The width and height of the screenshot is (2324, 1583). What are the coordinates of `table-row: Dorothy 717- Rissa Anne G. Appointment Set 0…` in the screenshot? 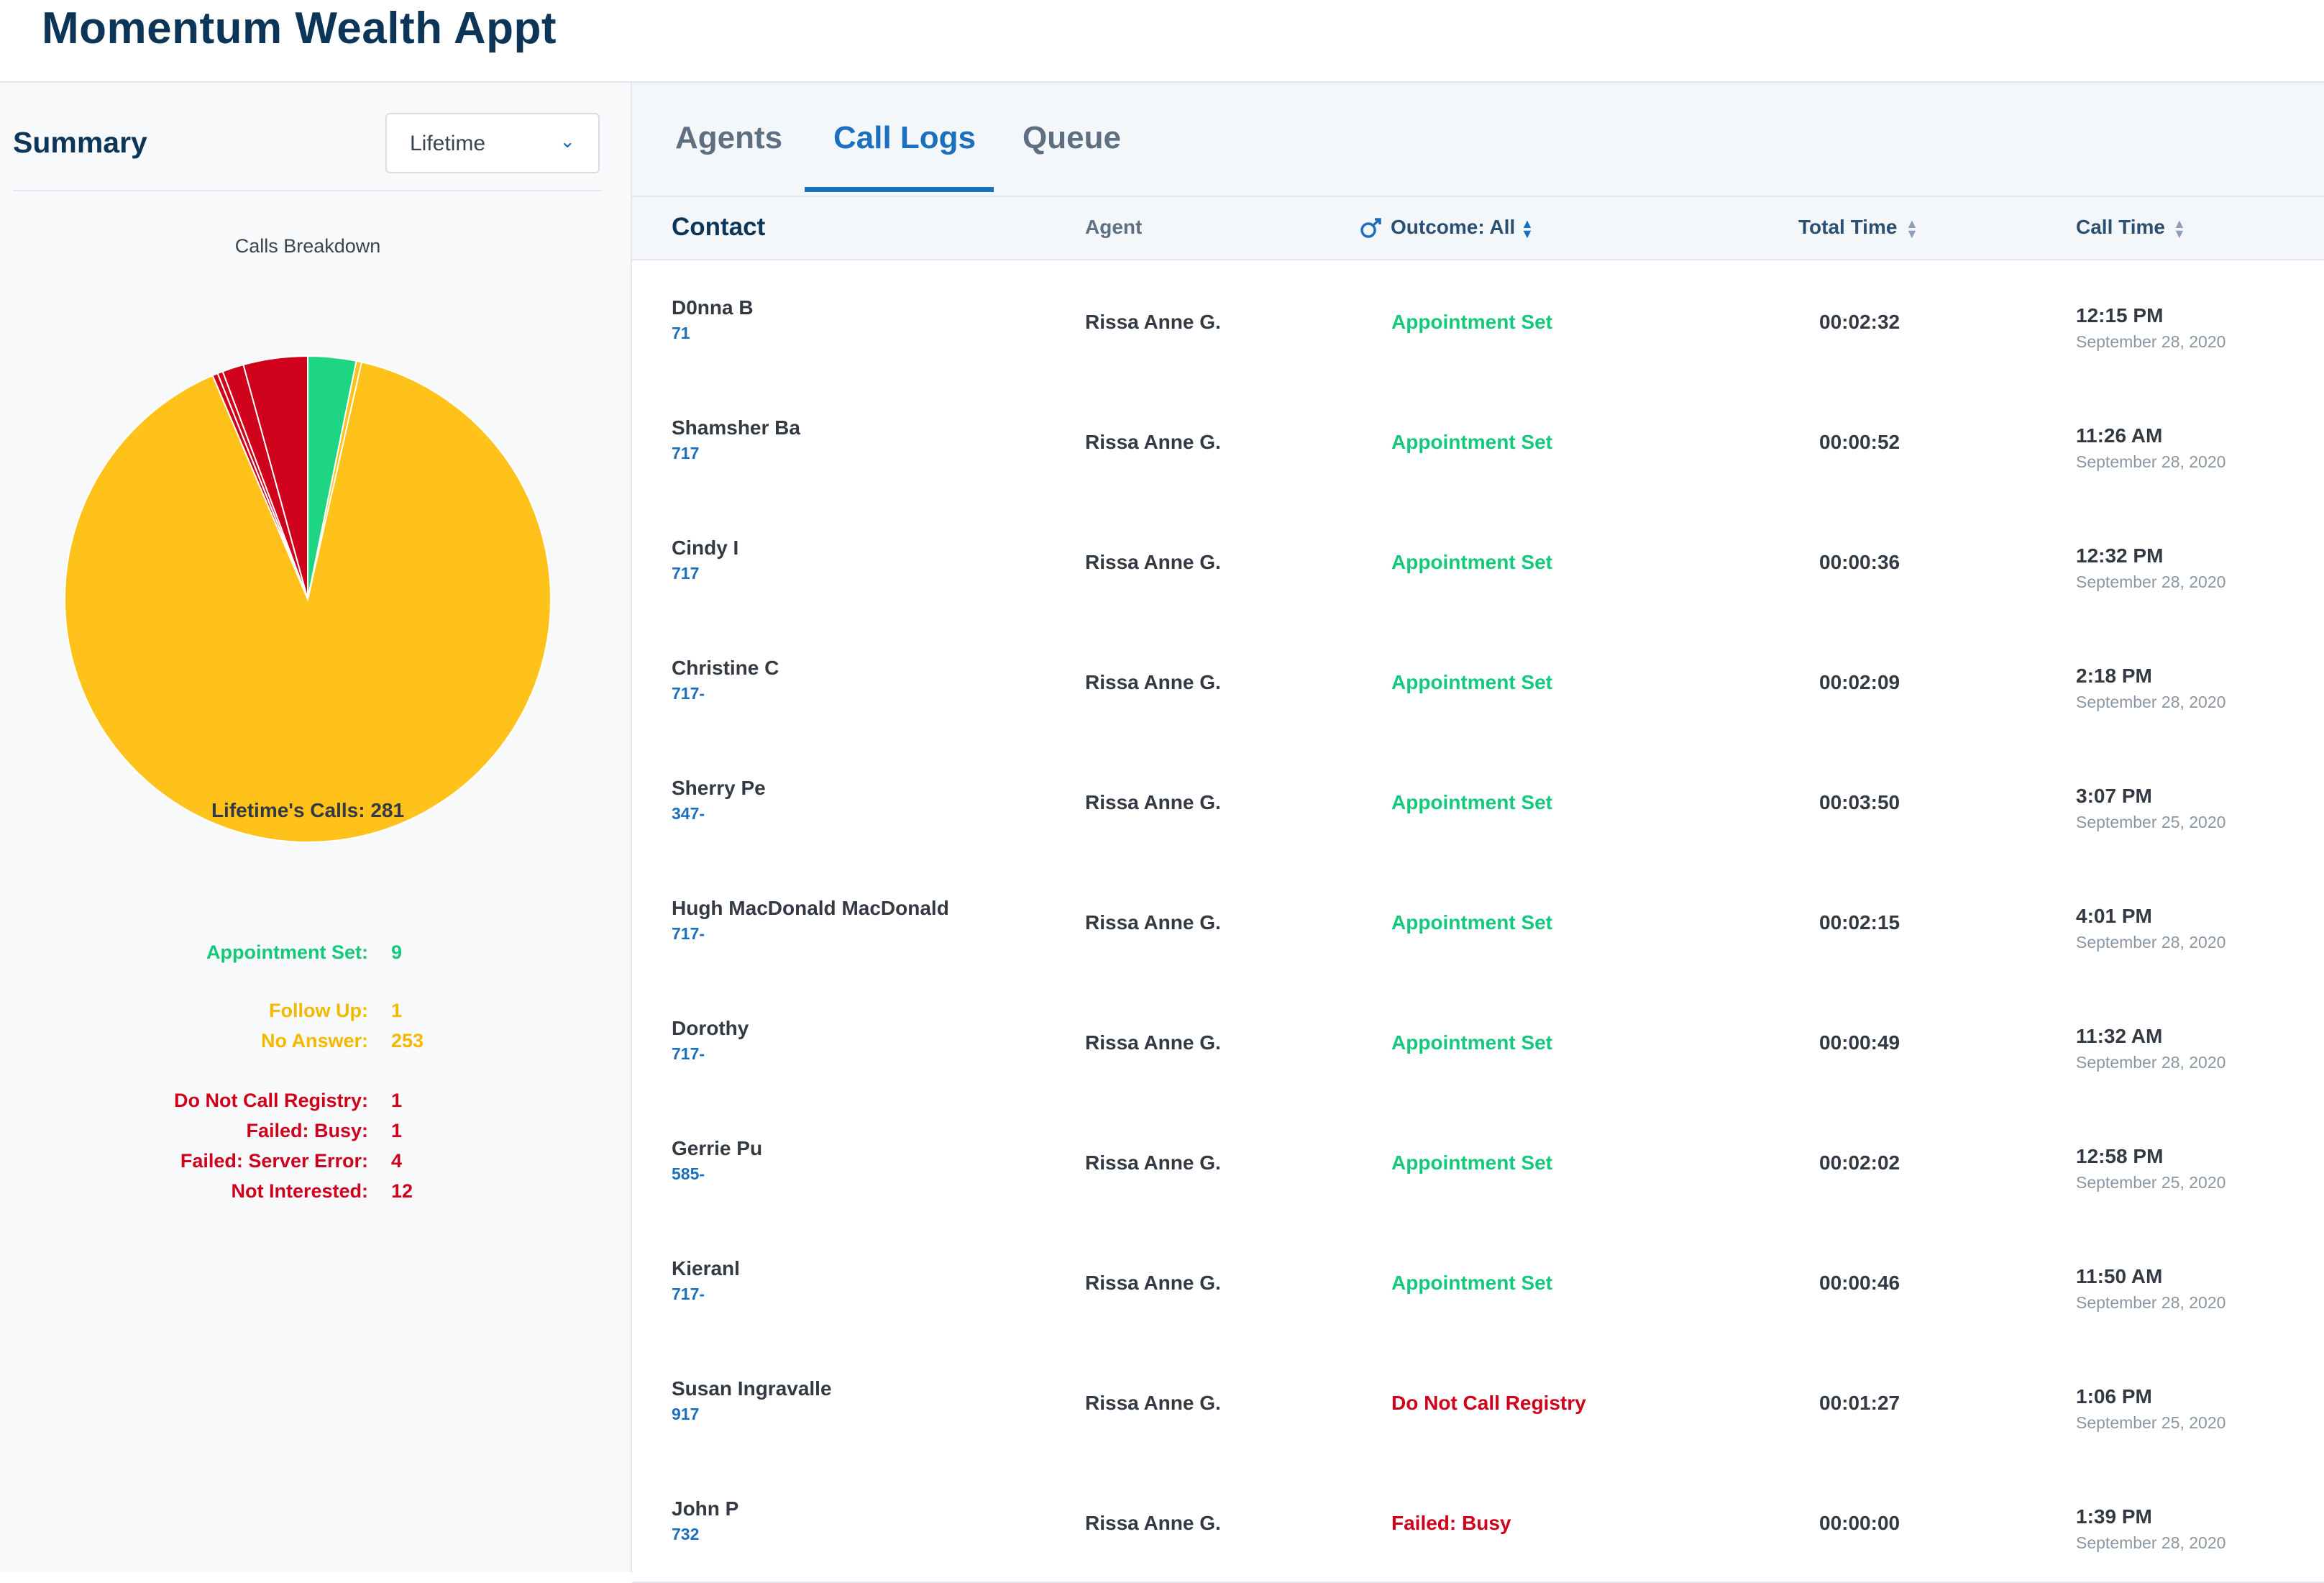 It's located at (1478, 1042).